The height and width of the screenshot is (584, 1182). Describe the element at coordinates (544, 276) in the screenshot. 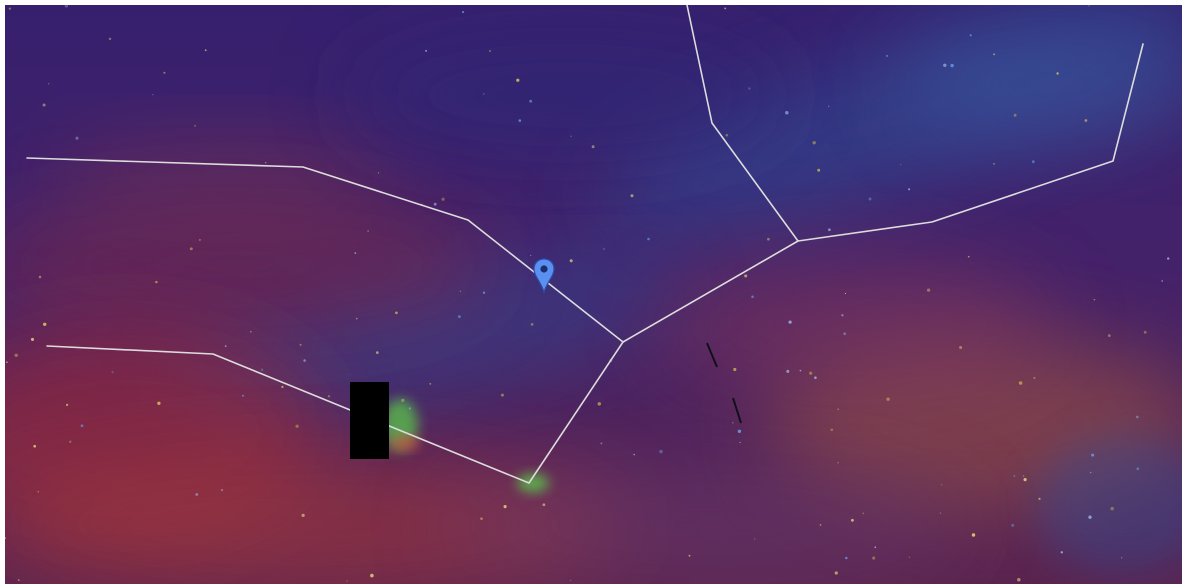

I see `map-pin-icon` at that location.